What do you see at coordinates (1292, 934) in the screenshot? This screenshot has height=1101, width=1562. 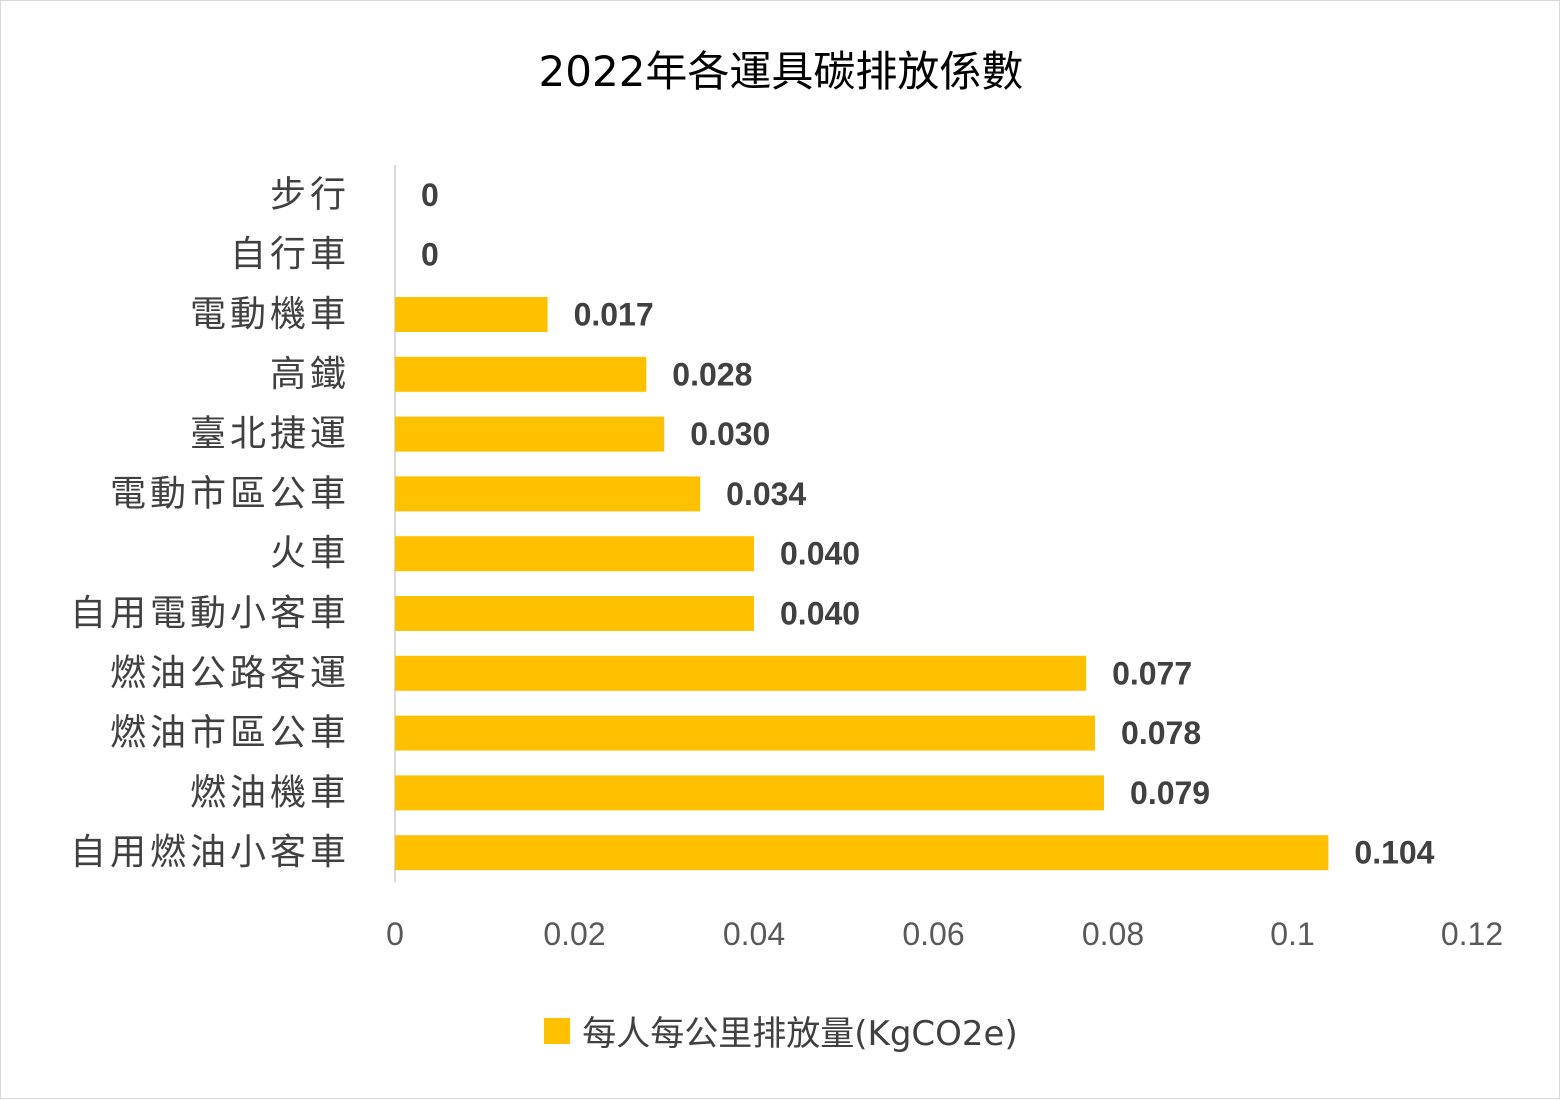 I see `x-tick-label: 0.1` at bounding box center [1292, 934].